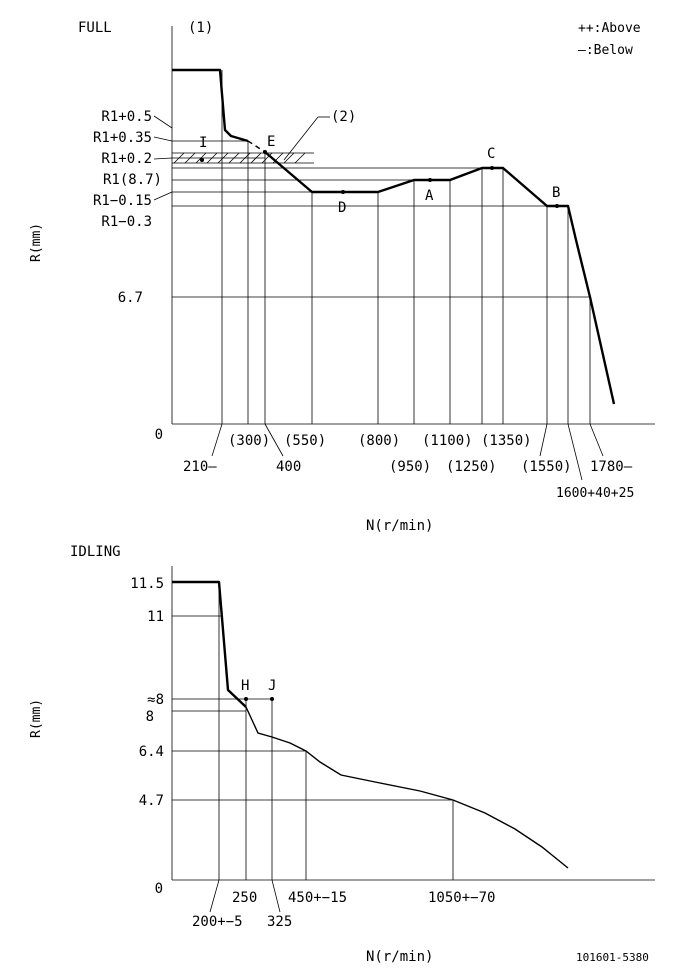  I want to click on point-i-marker, so click(202, 160).